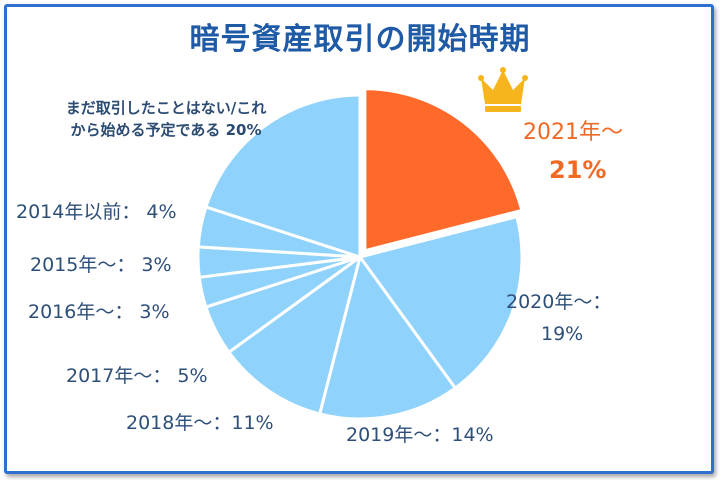 Image resolution: width=720 pixels, height=480 pixels. What do you see at coordinates (96, 212) in the screenshot?
I see `label-2014: 2014年以前： 4%` at bounding box center [96, 212].